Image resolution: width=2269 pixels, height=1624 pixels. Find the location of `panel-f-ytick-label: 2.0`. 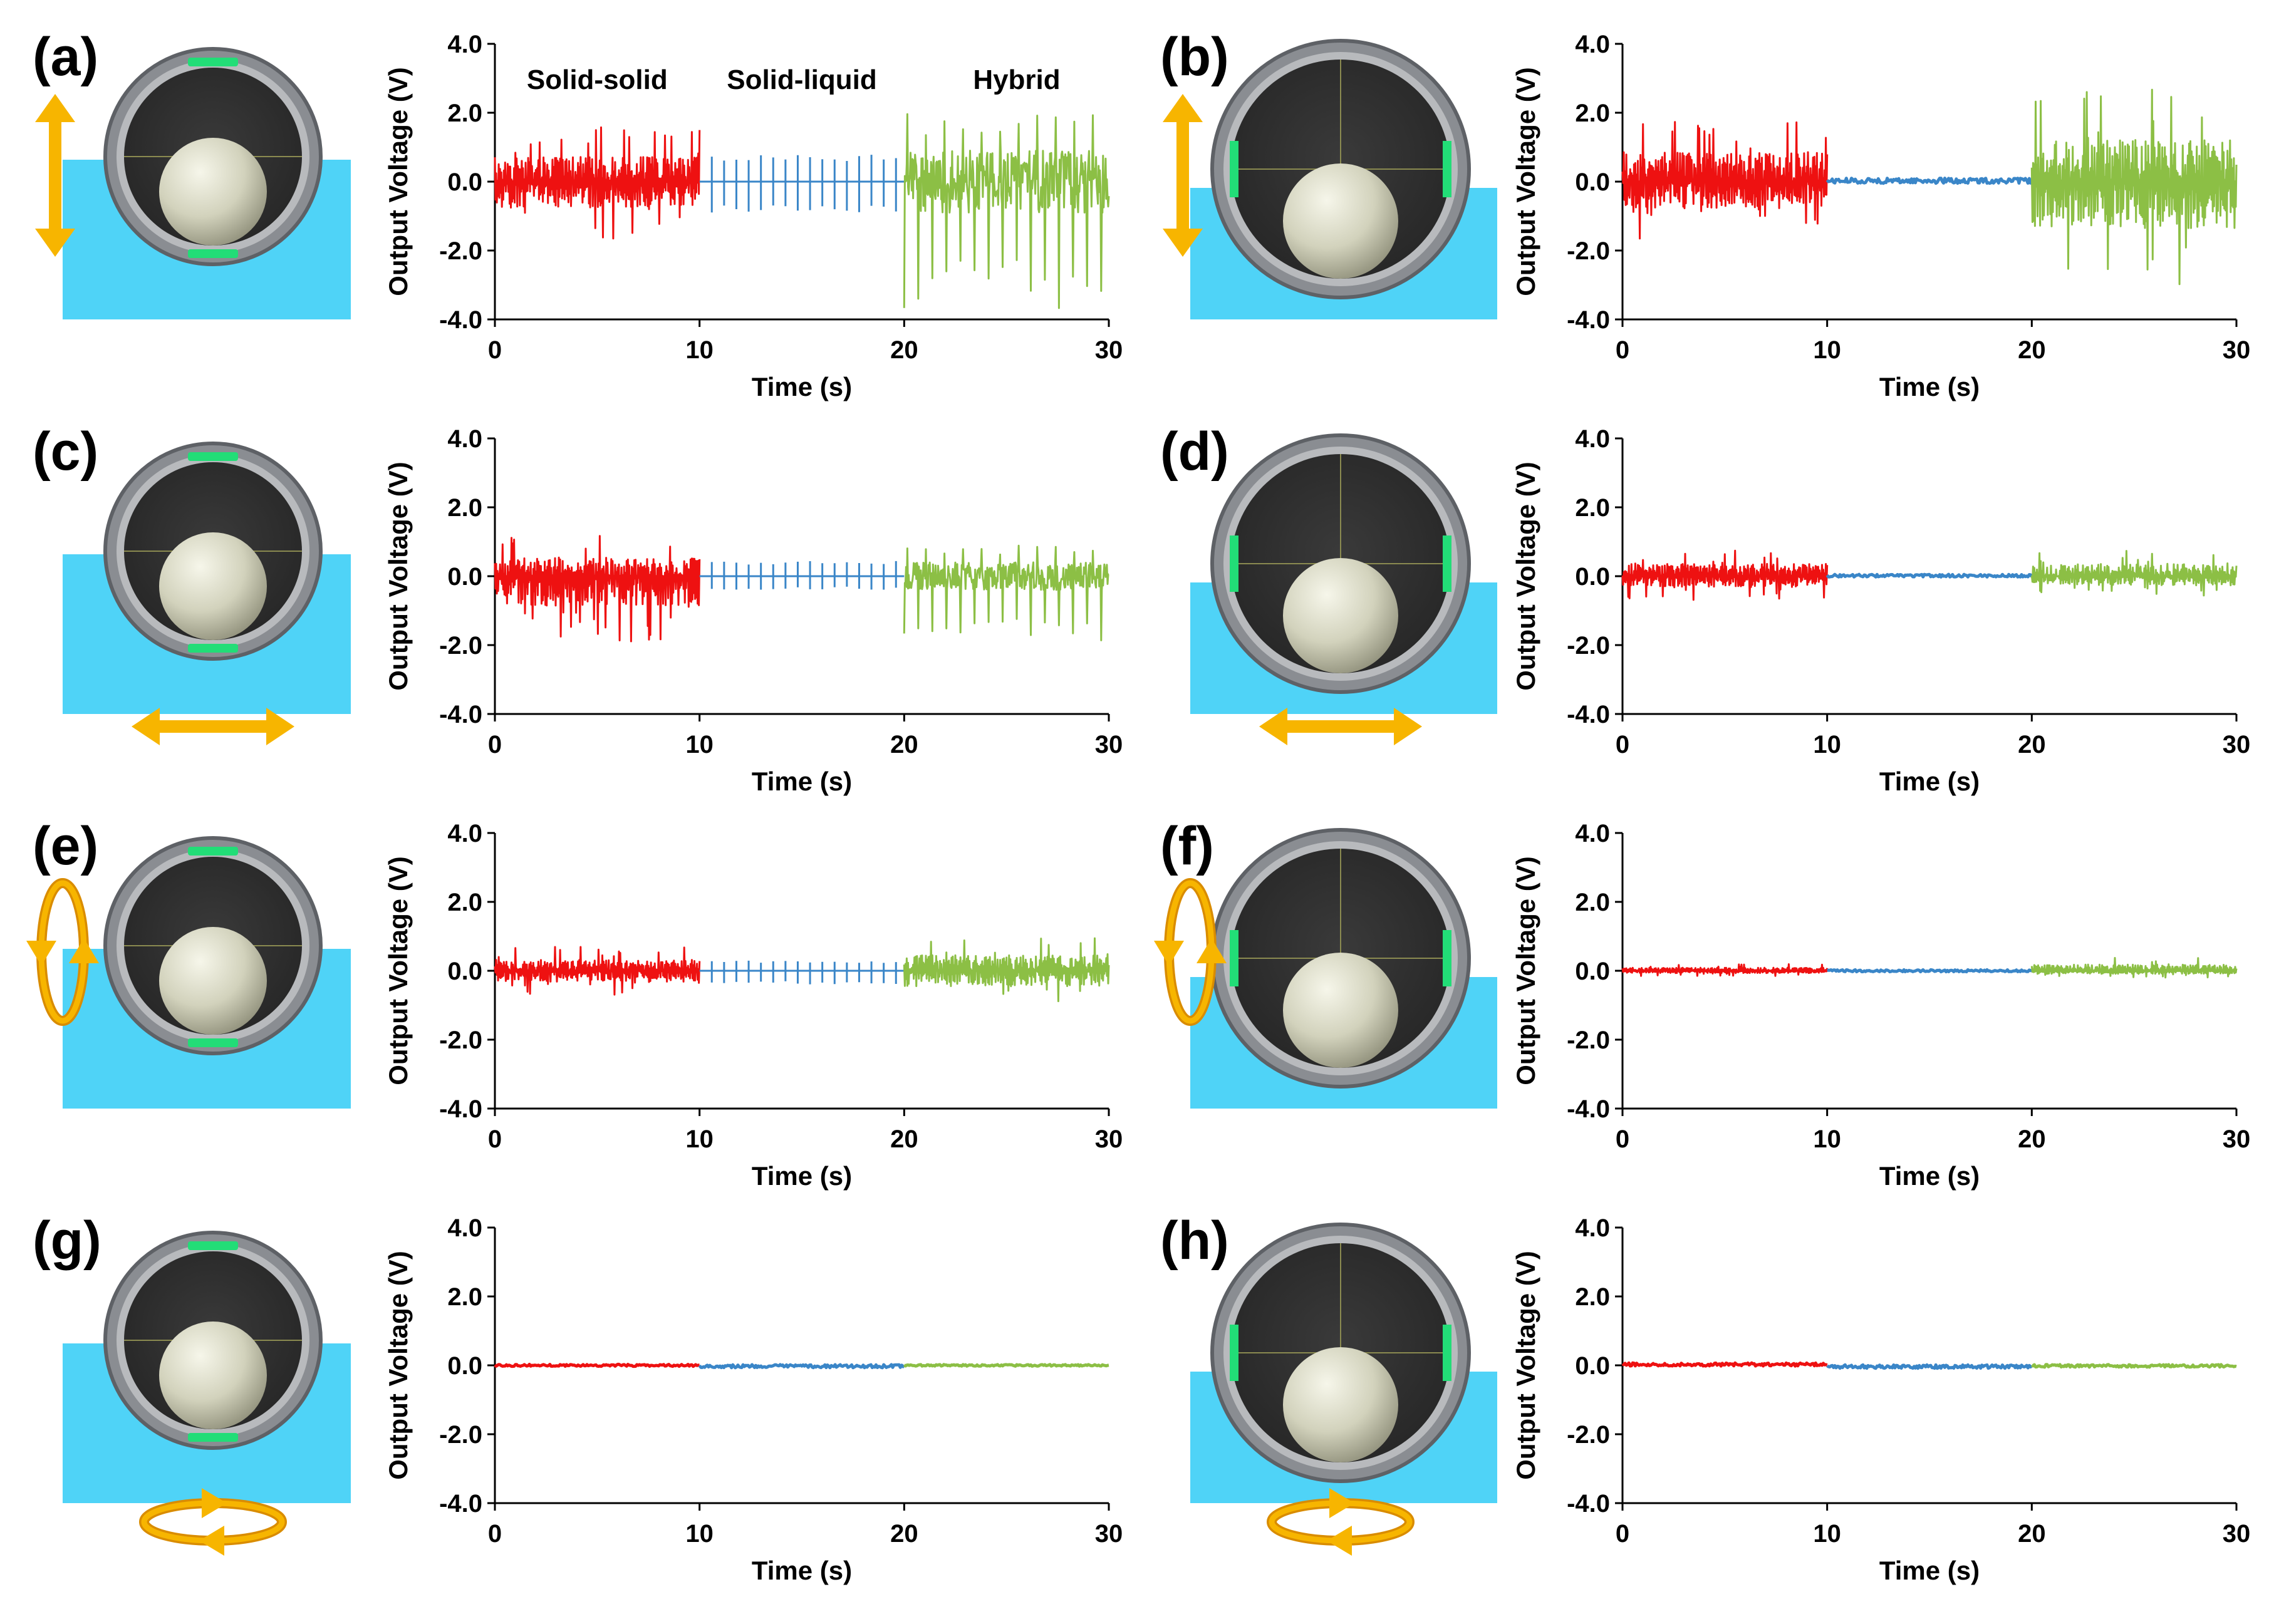

panel-f-ytick-label: 2.0 is located at coordinates (1593, 902).